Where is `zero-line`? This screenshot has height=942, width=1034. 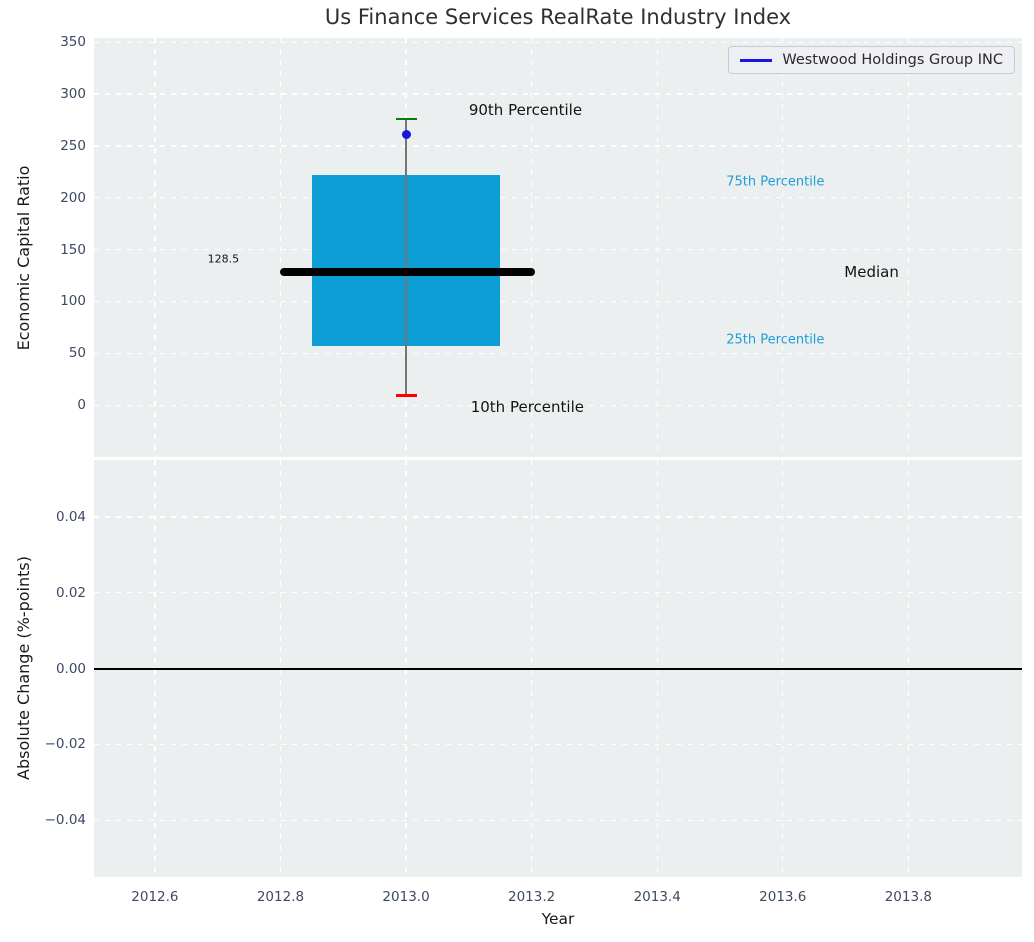 zero-line is located at coordinates (558, 668).